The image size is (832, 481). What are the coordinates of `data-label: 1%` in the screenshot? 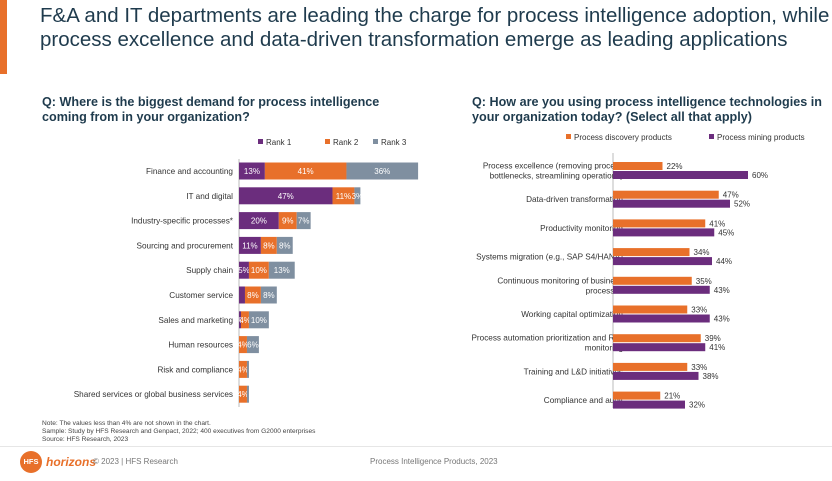 It's located at (240, 320).